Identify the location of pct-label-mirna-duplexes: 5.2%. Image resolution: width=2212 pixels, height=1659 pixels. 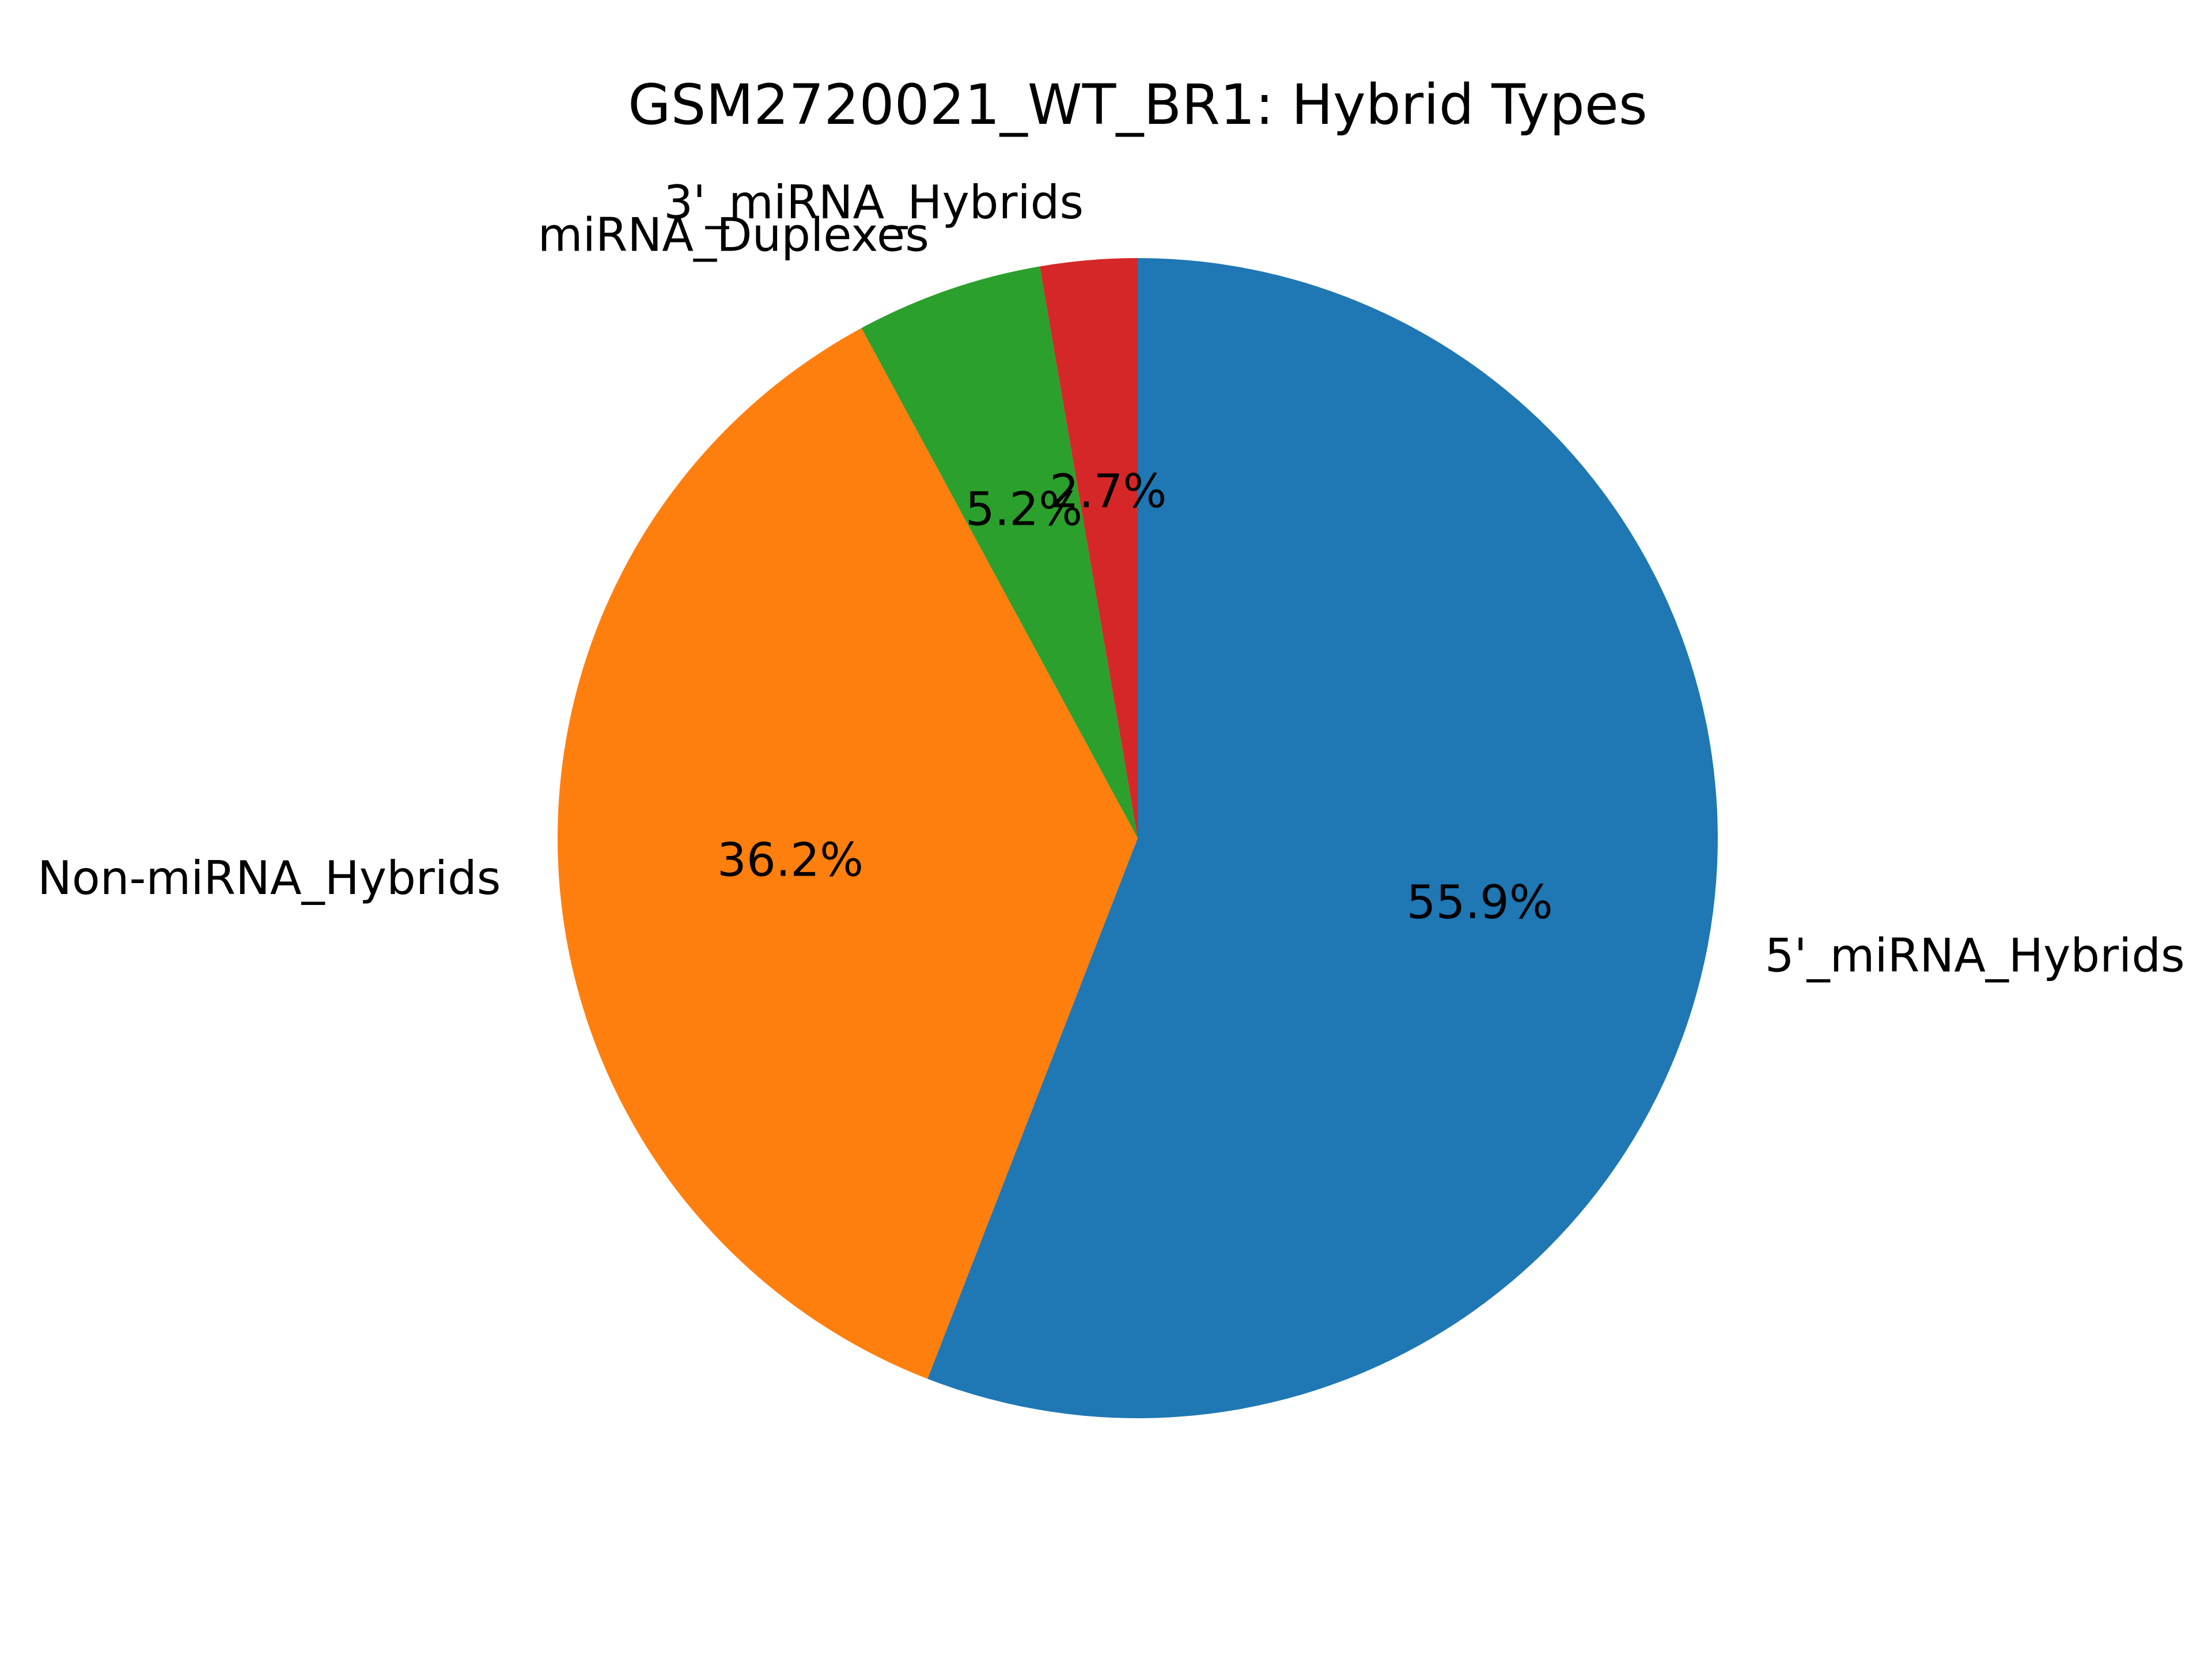
(1023, 509).